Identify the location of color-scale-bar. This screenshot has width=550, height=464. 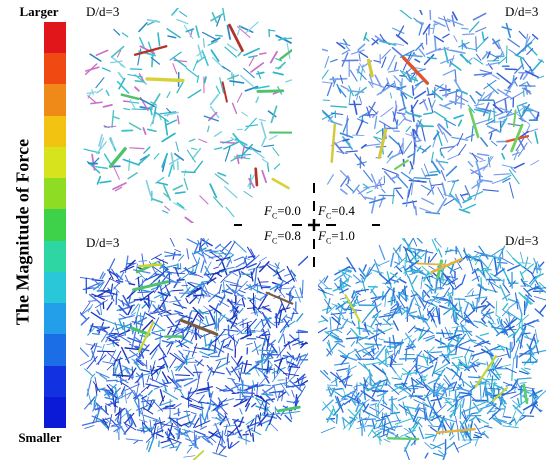
(55, 225).